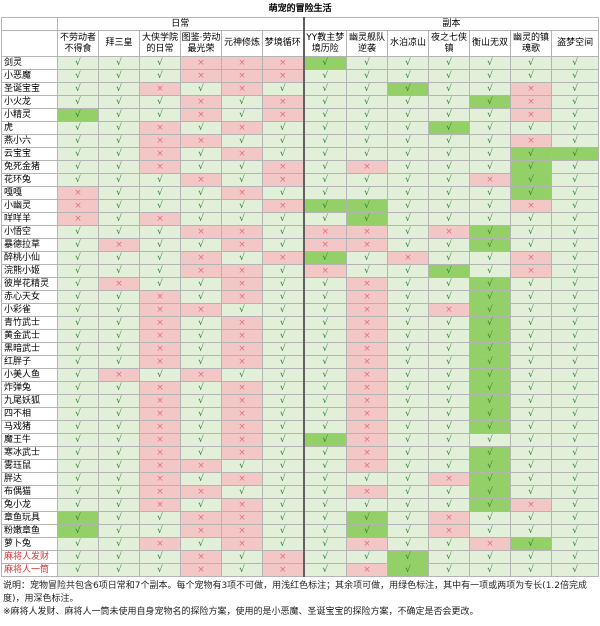 This screenshot has height=626, width=600. What do you see at coordinates (300, 375) in the screenshot?
I see `table-row: 小美人鱼 √ × √ × √ √ √ × √ √ √ √ √` at bounding box center [300, 375].